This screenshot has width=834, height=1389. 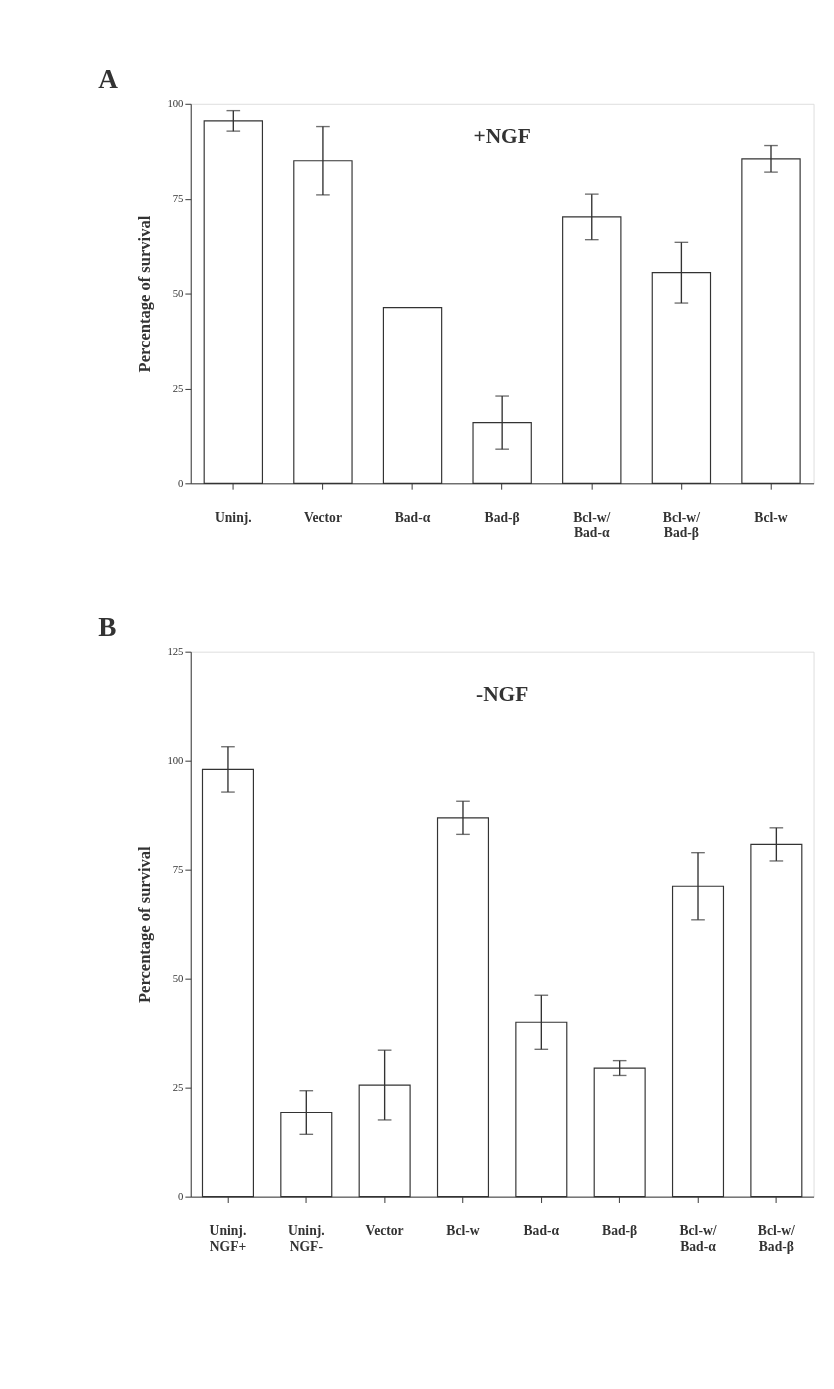 I want to click on text: B, so click(x=107, y=627).